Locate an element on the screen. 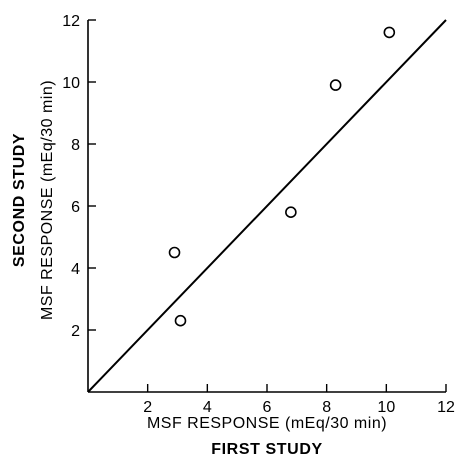 The image size is (463, 459). y-tick-label: 6 is located at coordinates (75, 207).